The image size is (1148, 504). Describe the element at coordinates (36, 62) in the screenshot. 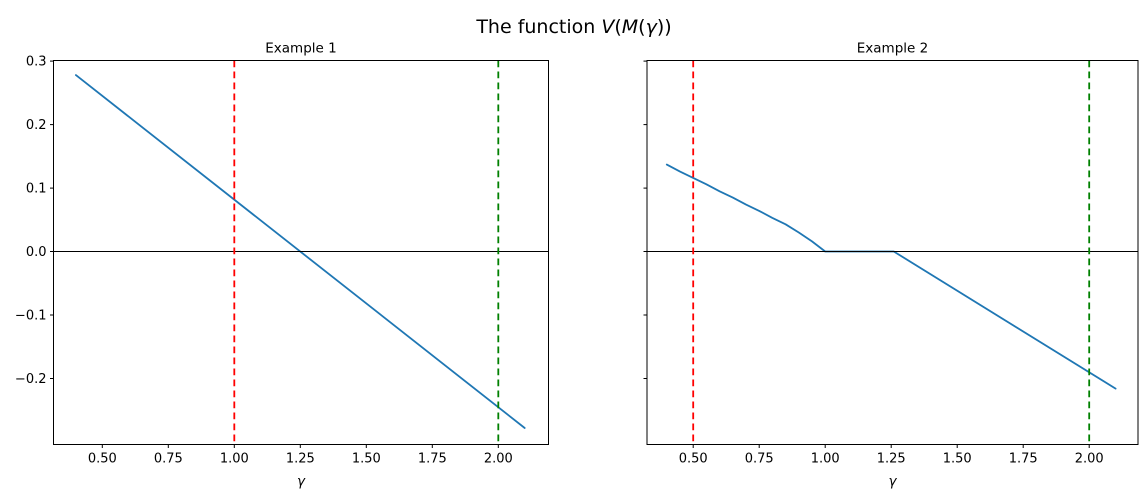

I see `y-tick-label: 0.3` at that location.